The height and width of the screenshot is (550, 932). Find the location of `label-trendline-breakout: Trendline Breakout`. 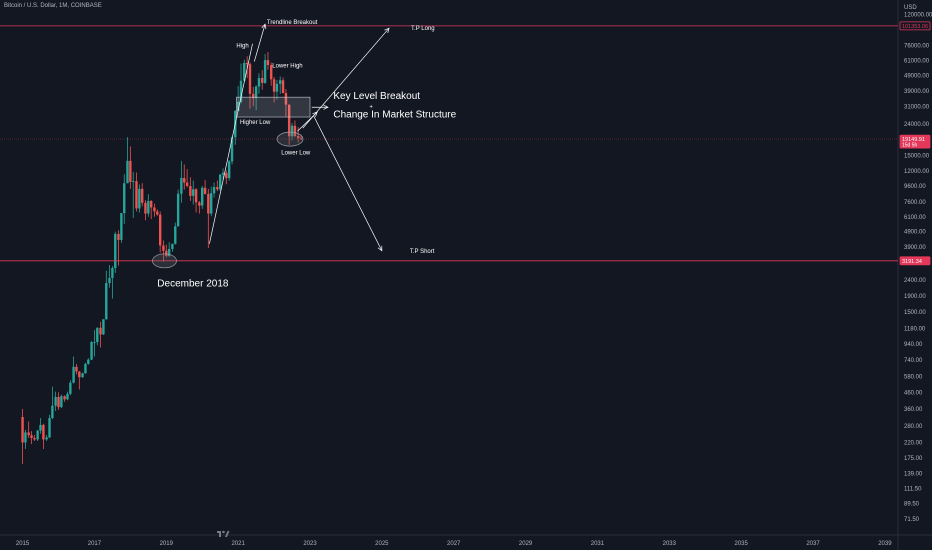

label-trendline-breakout: Trendline Breakout is located at coordinates (292, 23).